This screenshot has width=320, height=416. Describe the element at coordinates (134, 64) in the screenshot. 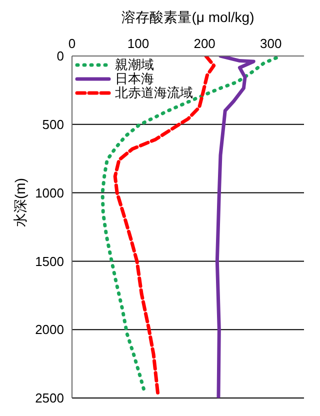

I see `legend-label: 親潮域` at that location.